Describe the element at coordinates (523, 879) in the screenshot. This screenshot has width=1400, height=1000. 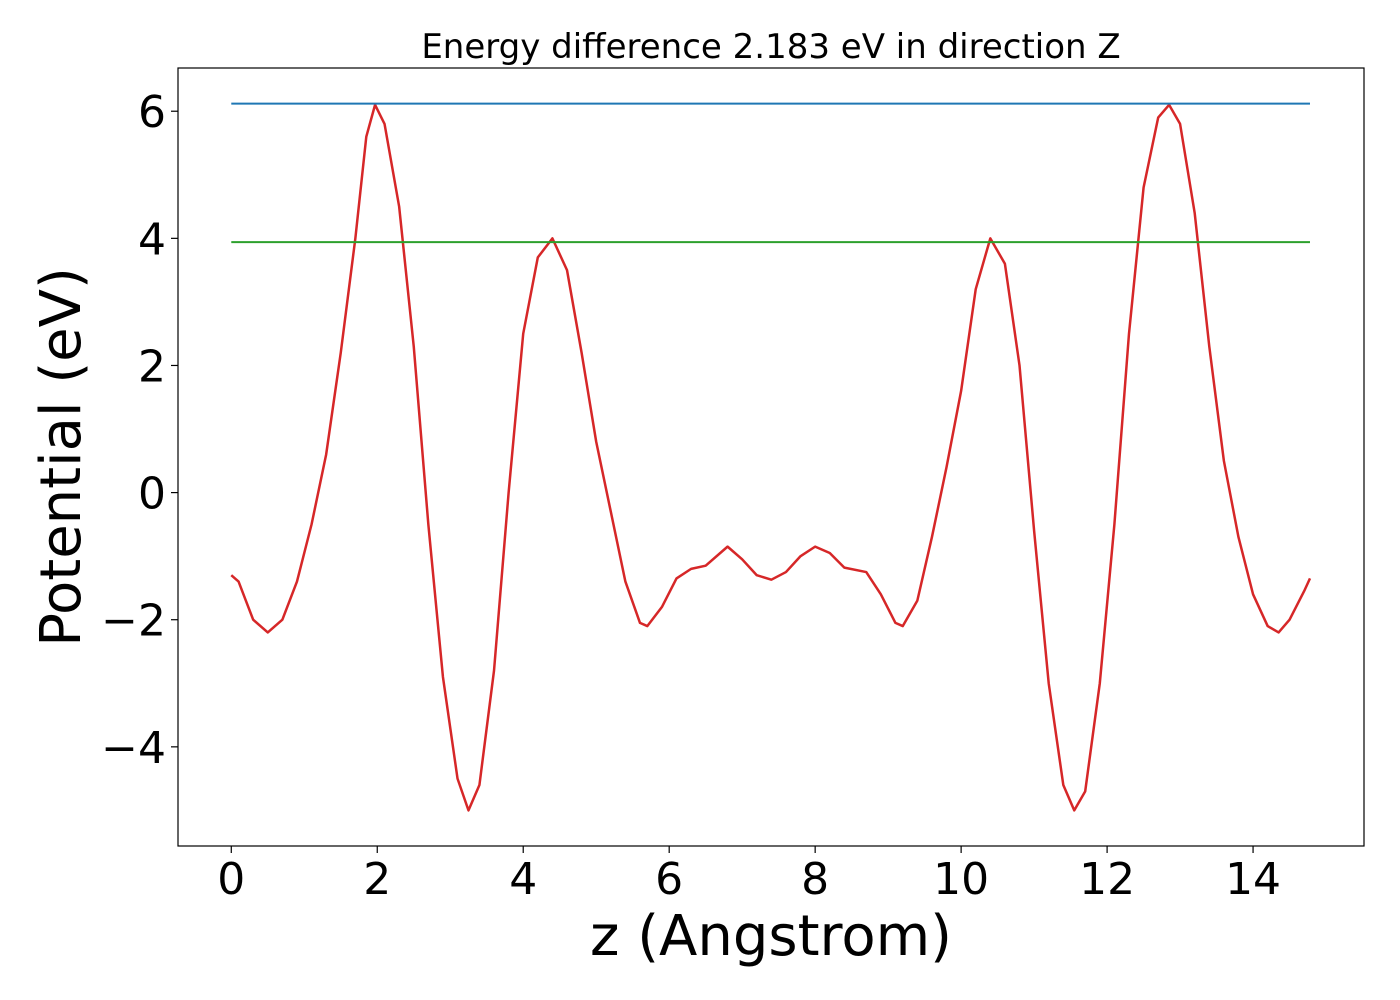
I see `x-tick-label: 4` at that location.